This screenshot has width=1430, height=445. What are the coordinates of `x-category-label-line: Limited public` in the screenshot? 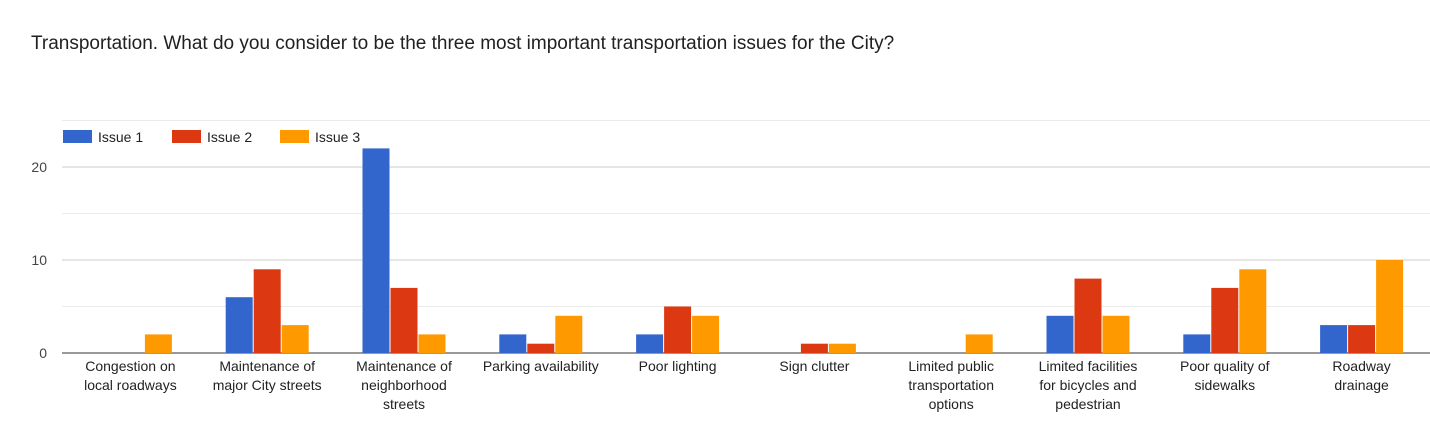 It's located at (951, 366).